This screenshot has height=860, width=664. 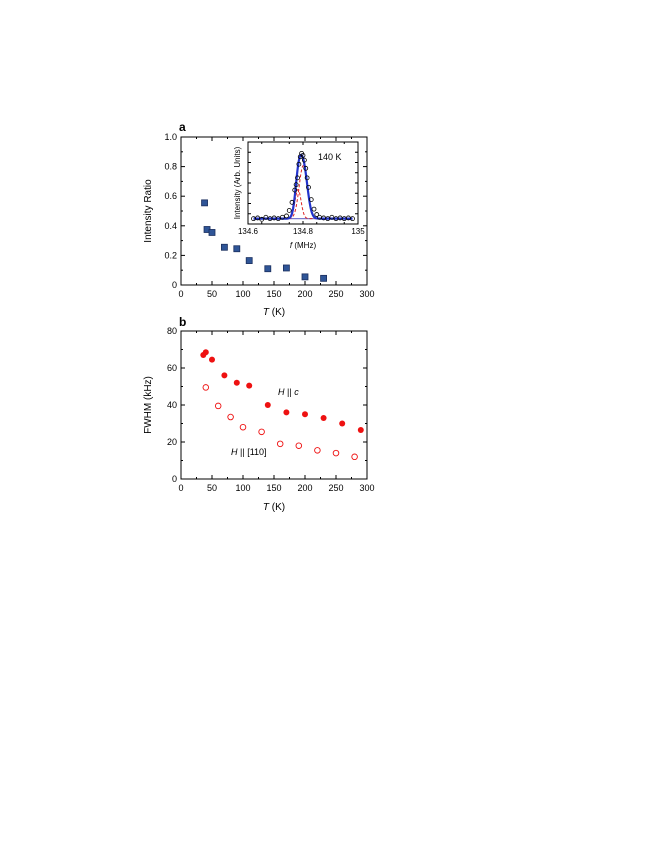 What do you see at coordinates (172, 331) in the screenshot?
I see `y-tick-label: 80` at bounding box center [172, 331].